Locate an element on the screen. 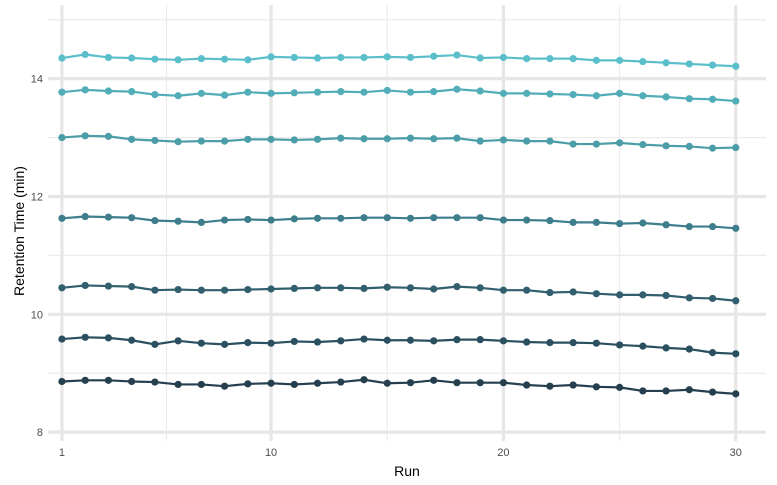 The height and width of the screenshot is (485, 777). x-axis-title: Run is located at coordinates (407, 471).